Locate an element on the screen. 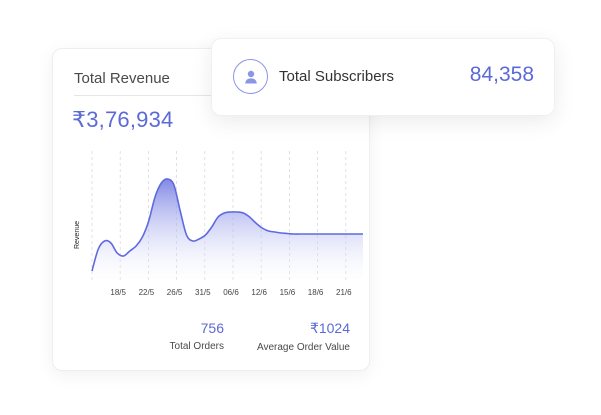  user-icon is located at coordinates (250, 76).